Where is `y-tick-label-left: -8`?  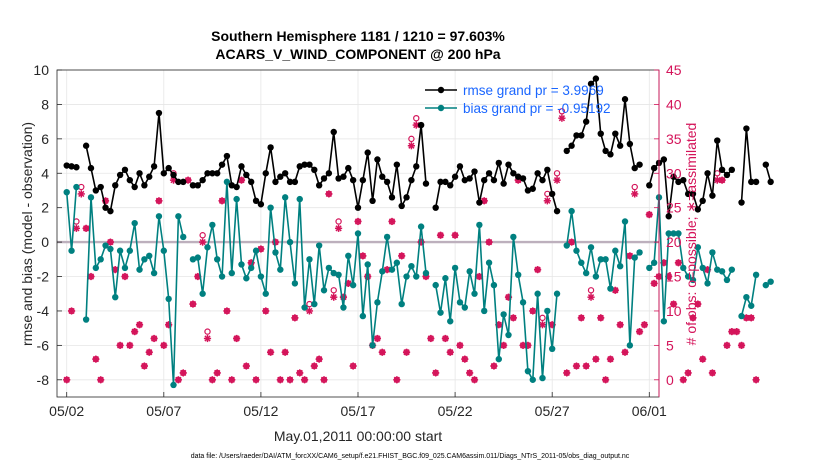 y-tick-label-left: -8 is located at coordinates (43, 380).